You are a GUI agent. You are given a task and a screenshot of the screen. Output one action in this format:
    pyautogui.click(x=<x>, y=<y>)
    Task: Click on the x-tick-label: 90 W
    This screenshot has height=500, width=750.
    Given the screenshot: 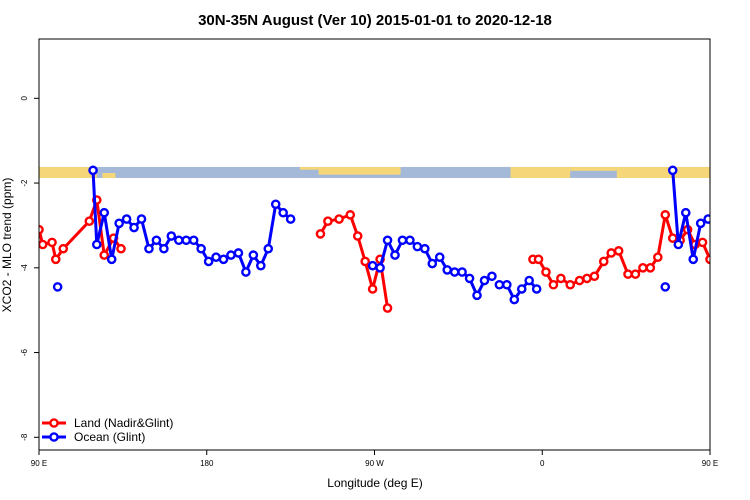 What is the action you would take?
    pyautogui.click(x=374, y=463)
    